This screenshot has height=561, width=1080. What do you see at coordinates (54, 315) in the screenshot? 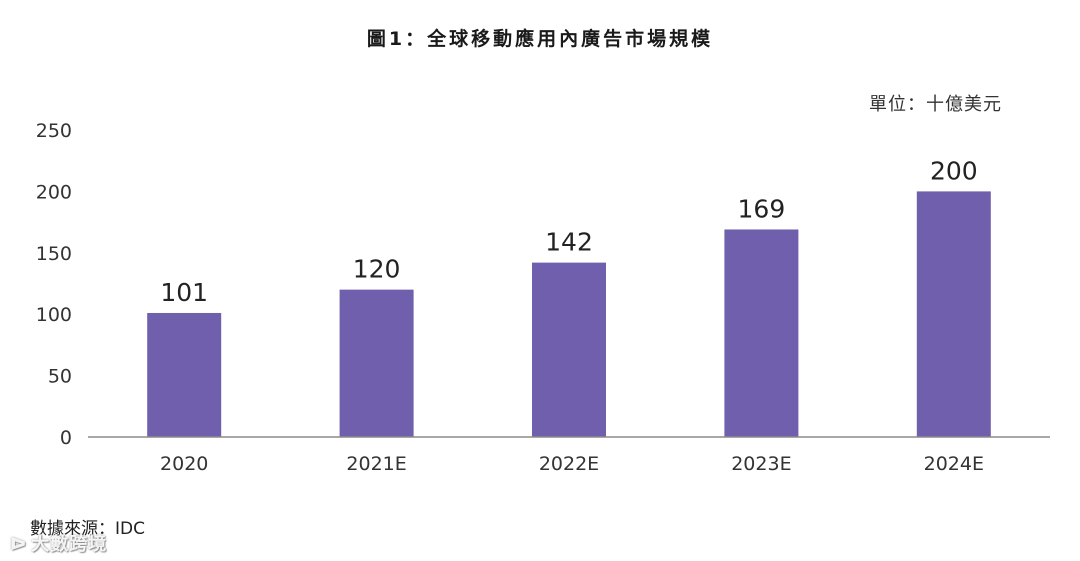
I see `y-tick-label: 100` at bounding box center [54, 315].